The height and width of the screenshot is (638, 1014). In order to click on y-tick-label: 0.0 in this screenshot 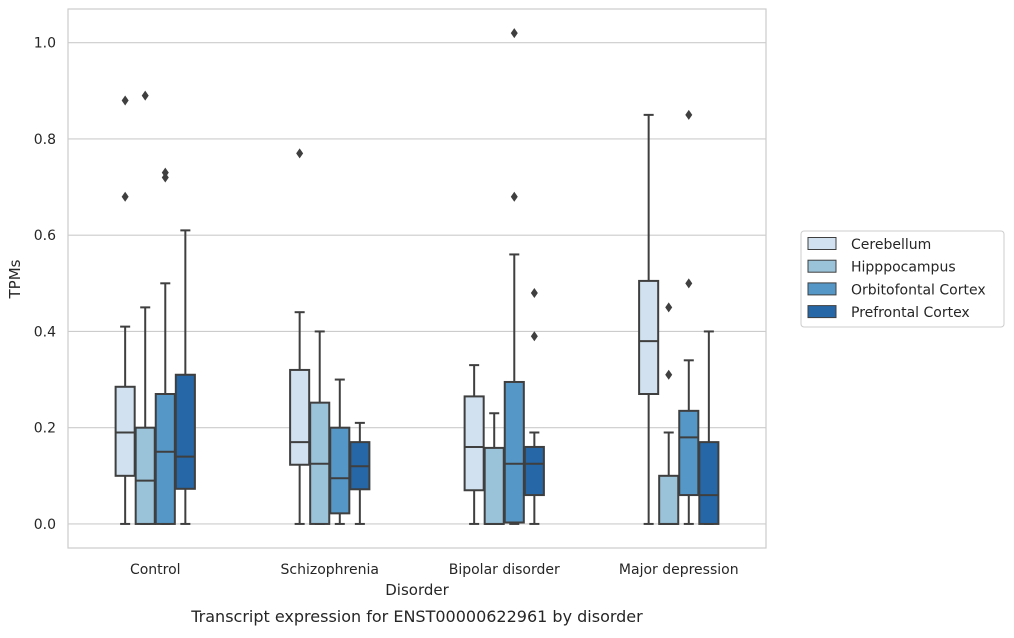, I will do `click(45, 525)`.